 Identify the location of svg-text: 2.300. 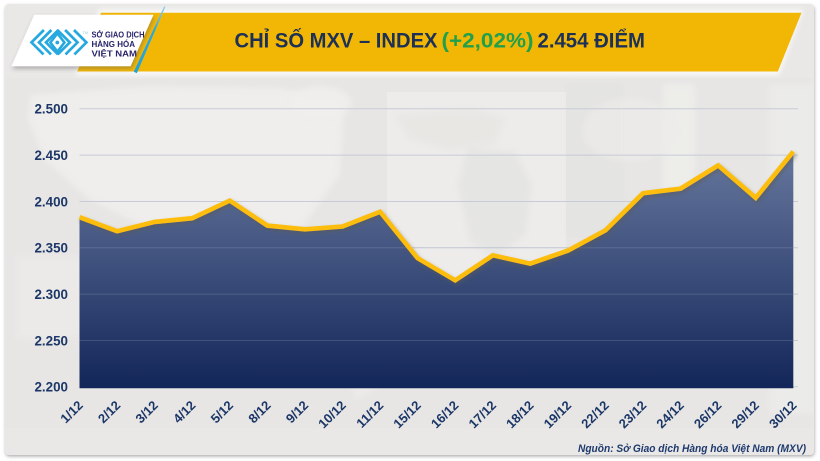
(51, 294).